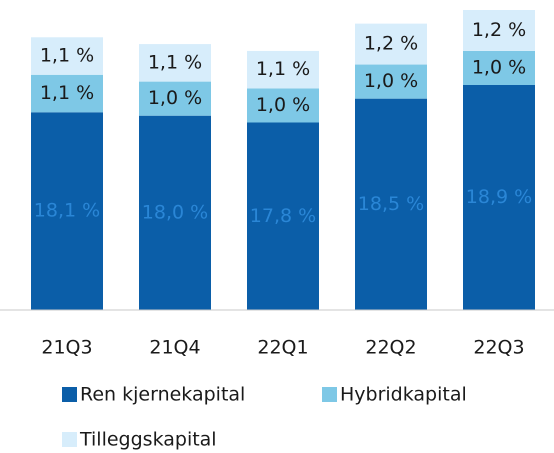  I want to click on data-label: 18,5 %, so click(391, 204).